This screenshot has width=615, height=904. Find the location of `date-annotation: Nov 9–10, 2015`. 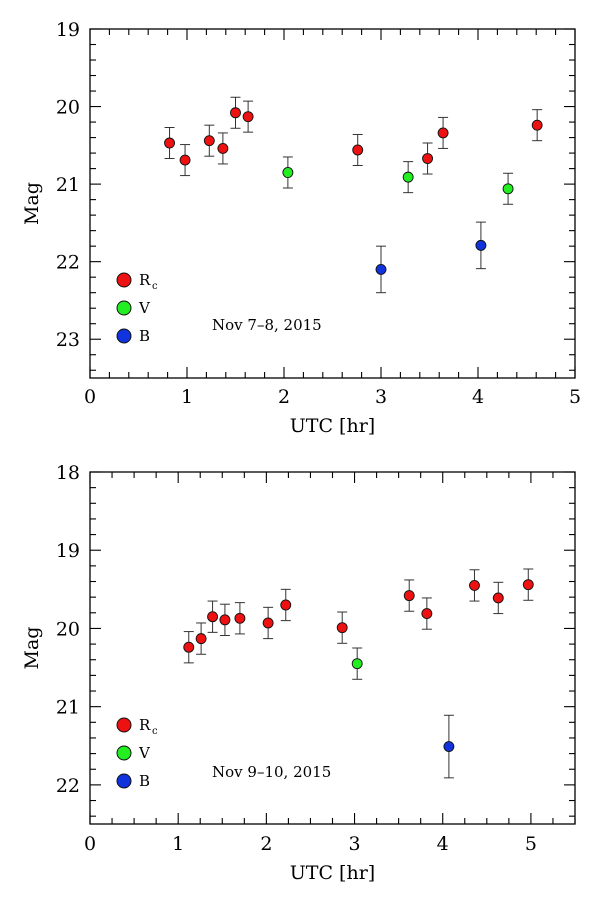

date-annotation: Nov 9–10, 2015 is located at coordinates (271, 772).